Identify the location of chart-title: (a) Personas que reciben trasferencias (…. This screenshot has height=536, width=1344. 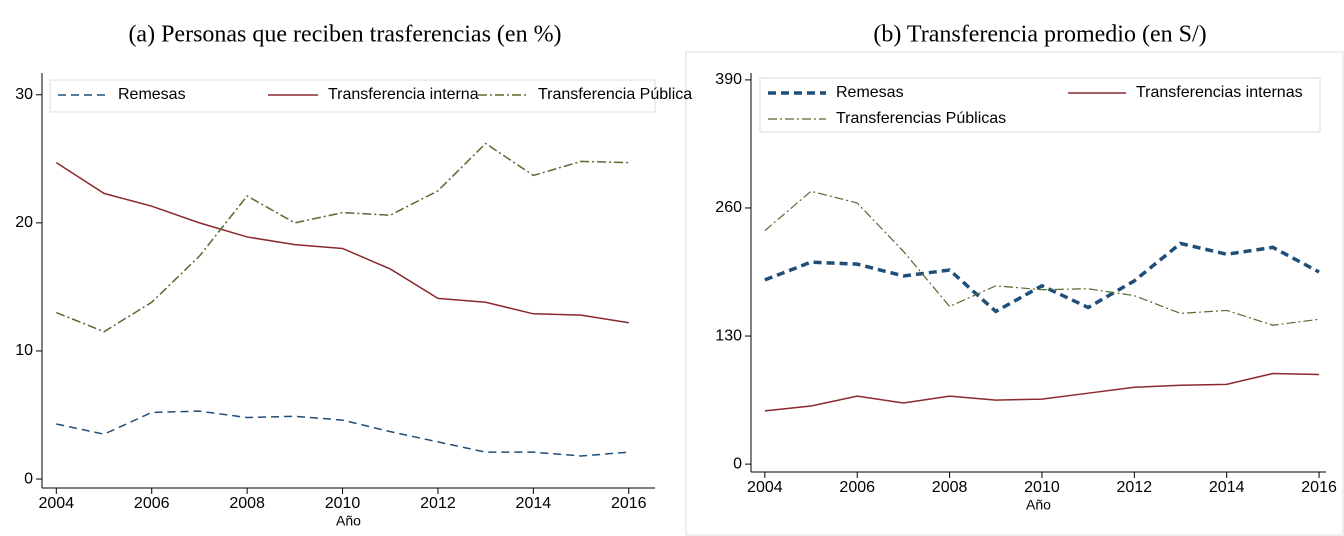
(344, 35).